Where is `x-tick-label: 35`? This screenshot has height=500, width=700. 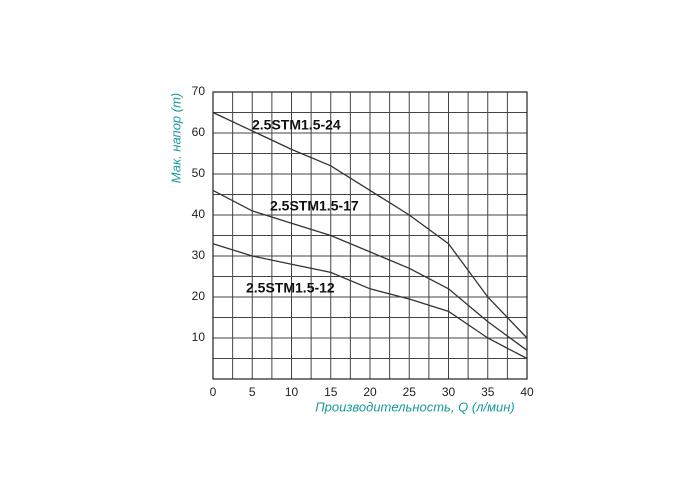 x-tick-label: 35 is located at coordinates (488, 392).